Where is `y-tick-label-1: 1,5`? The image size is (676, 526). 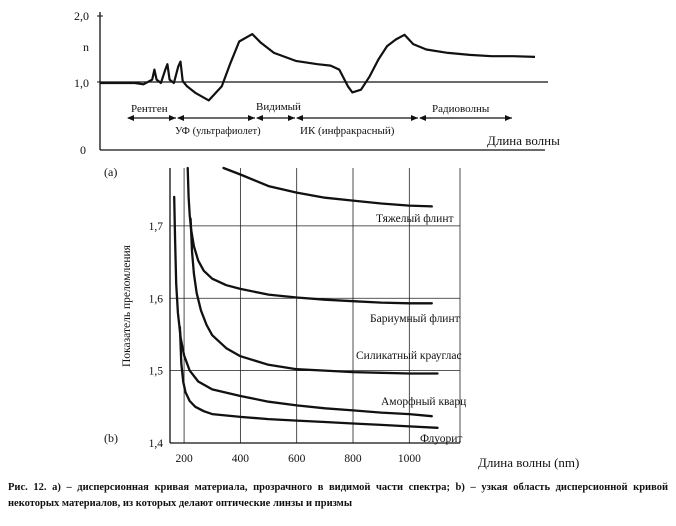
y-tick-label-1: 1,5 is located at coordinates (156, 372).